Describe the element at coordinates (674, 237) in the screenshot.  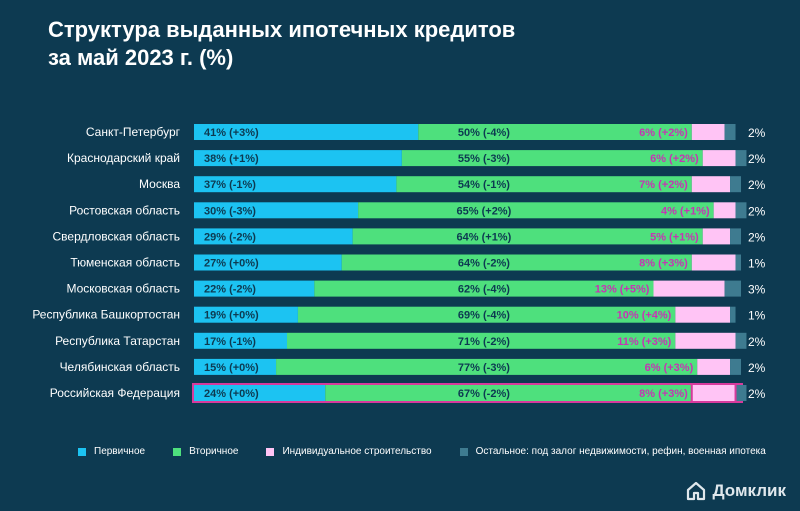
I see `data-label-individual: 5% (+1%)` at that location.